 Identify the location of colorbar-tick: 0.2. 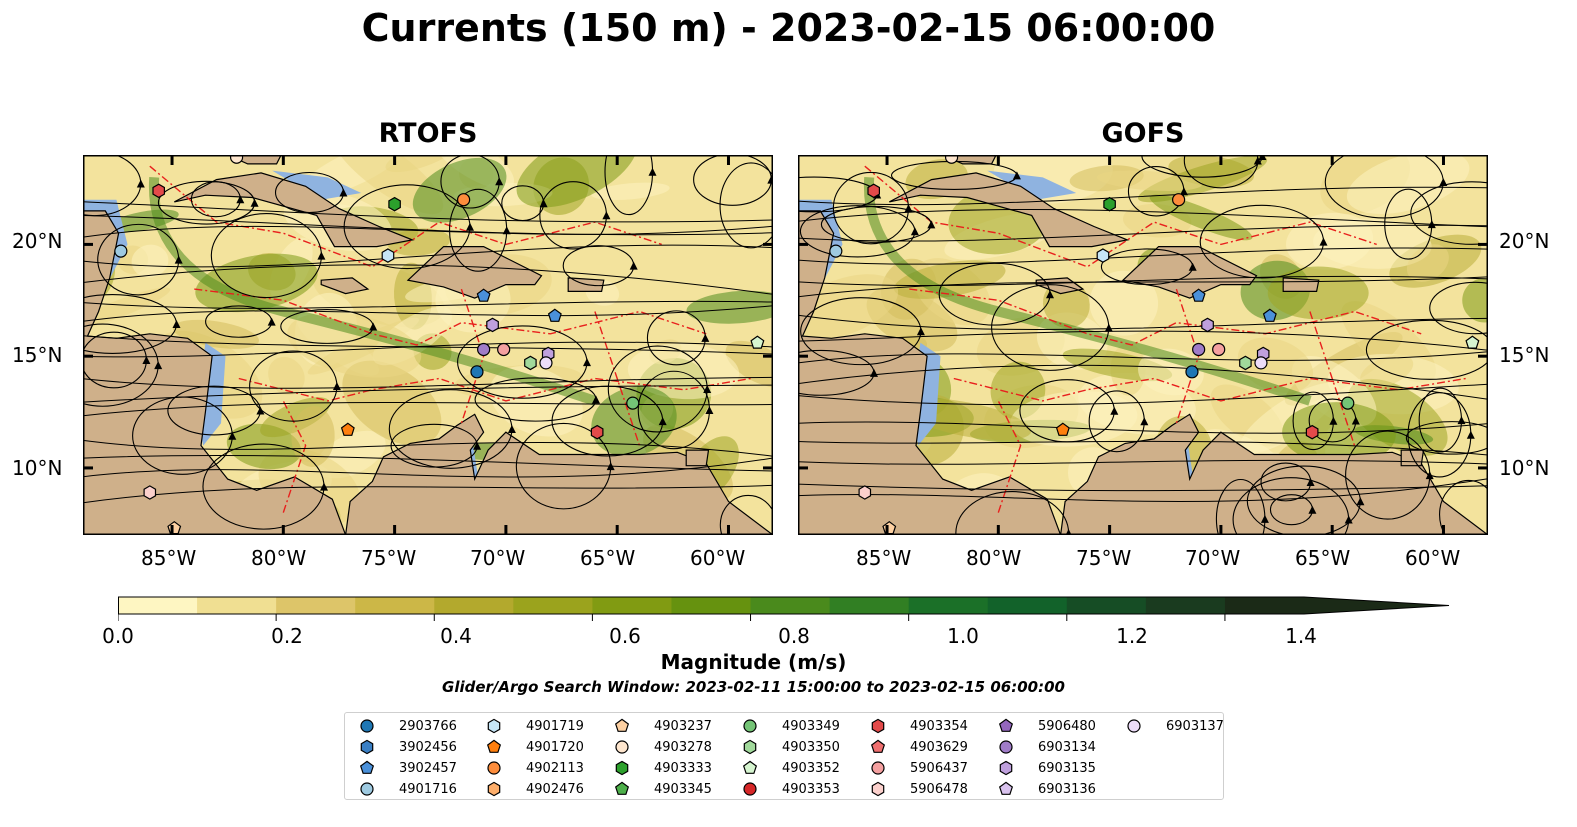
(287, 636).